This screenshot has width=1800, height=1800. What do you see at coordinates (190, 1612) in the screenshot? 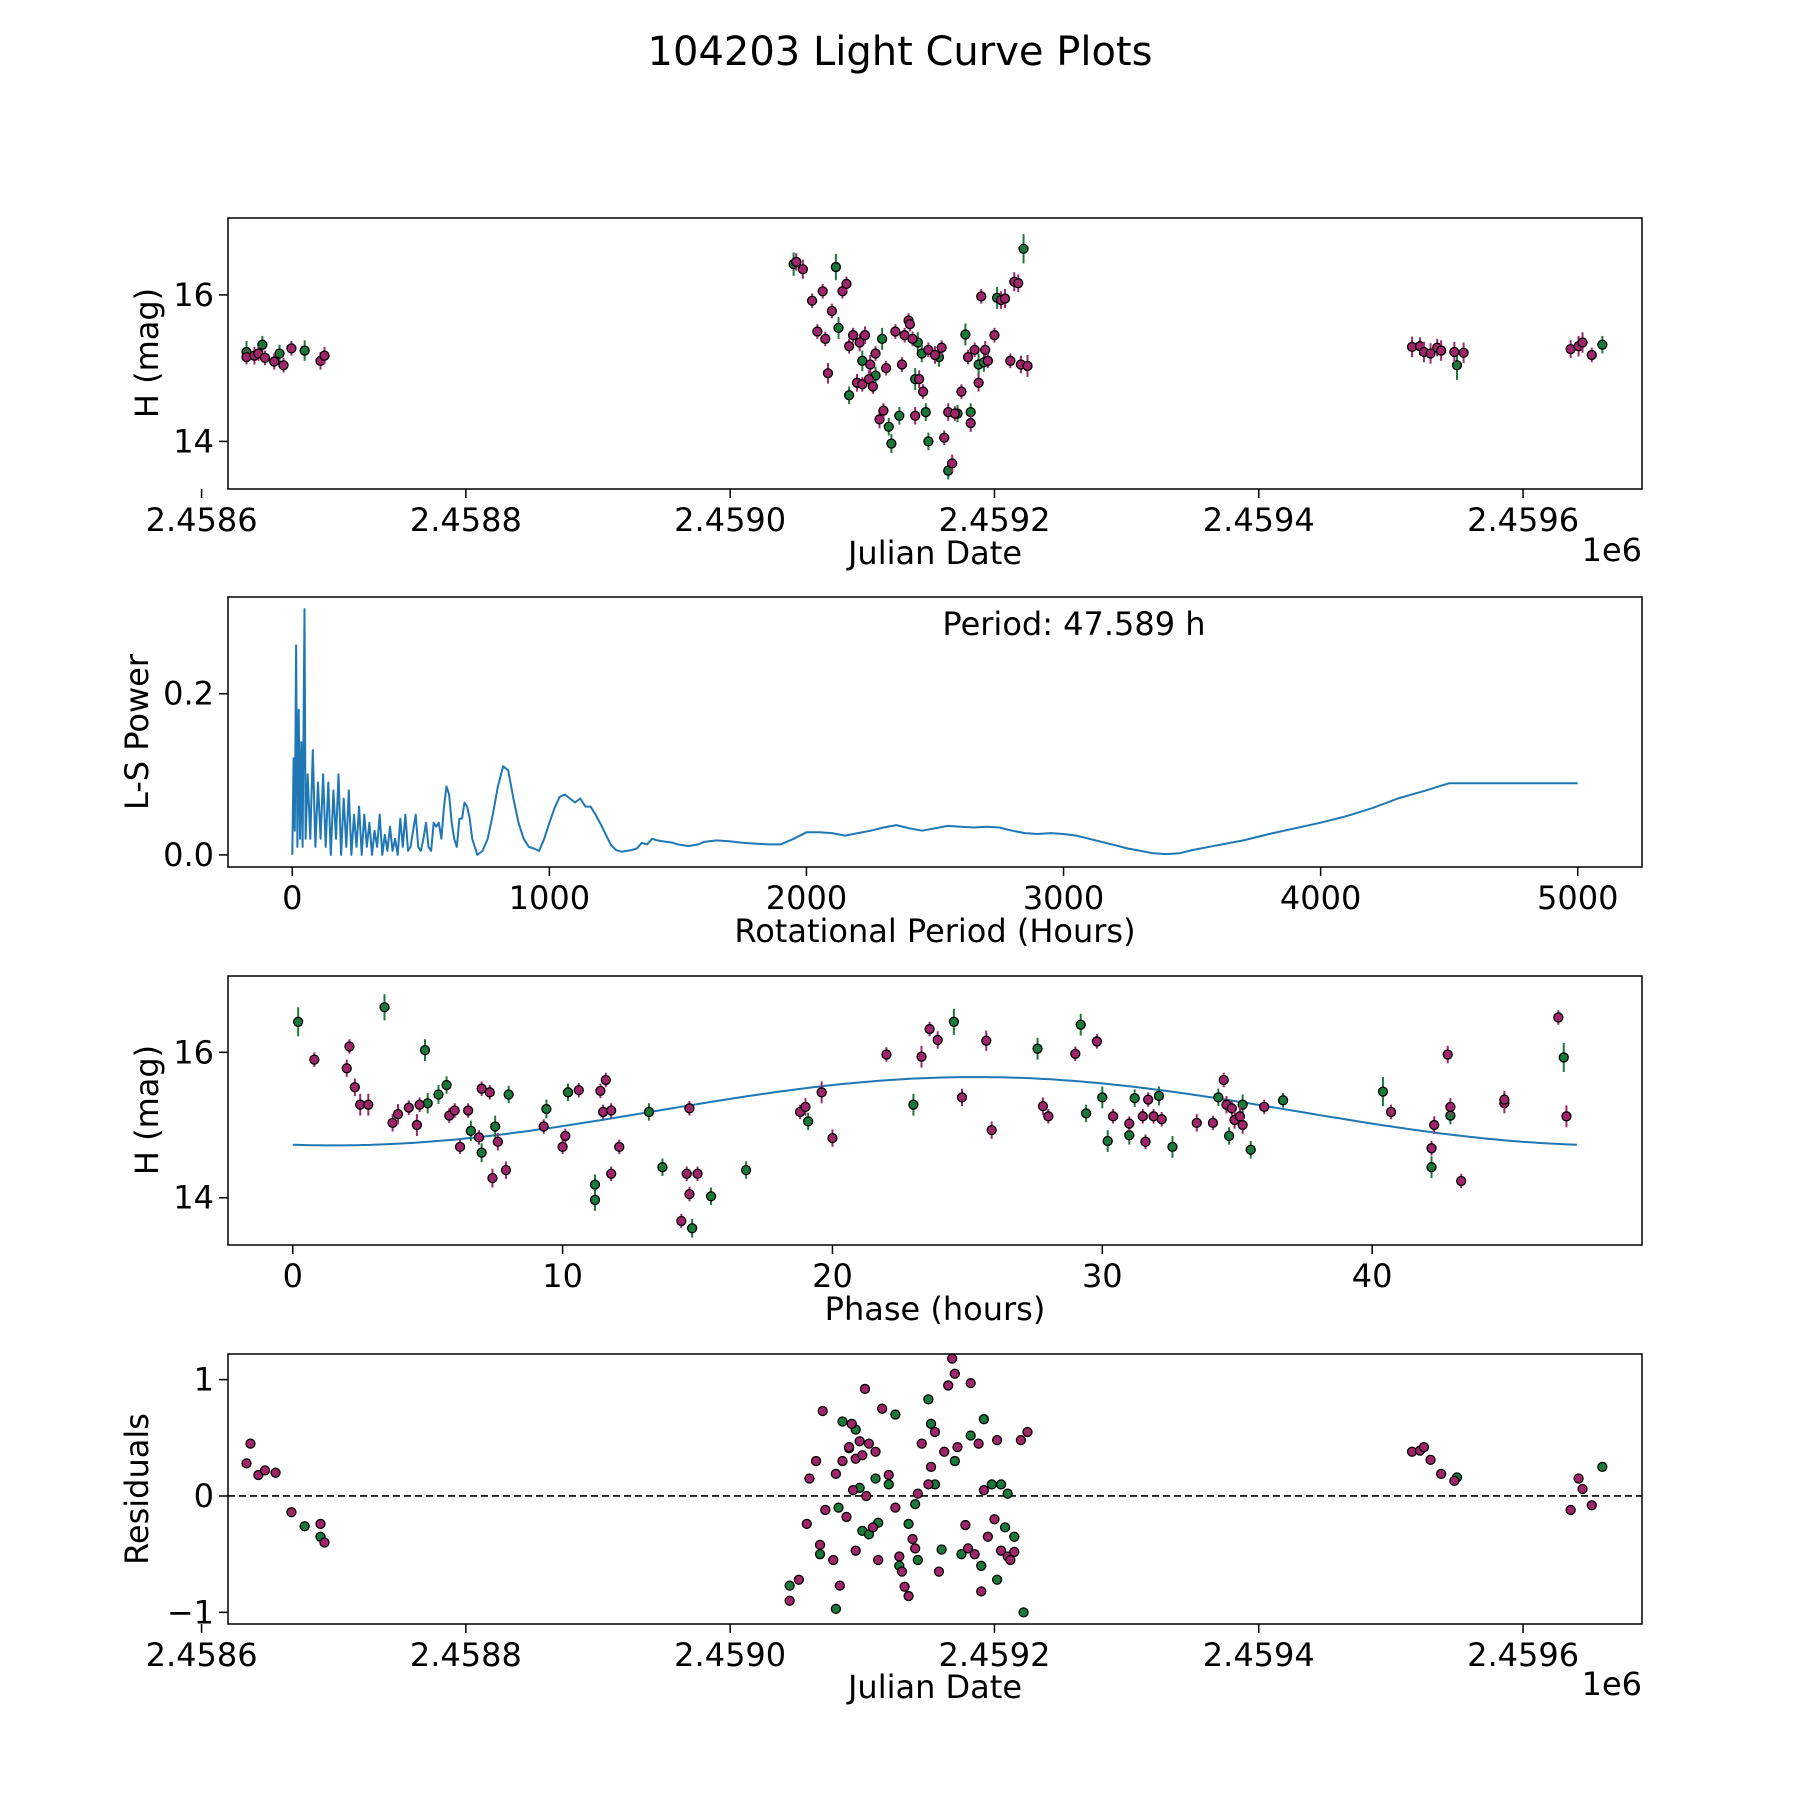
I see `ytick-label: −1` at bounding box center [190, 1612].